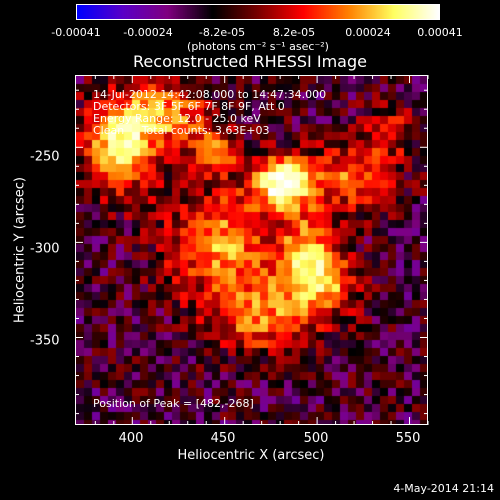  What do you see at coordinates (258, 46) in the screenshot?
I see `colorbar-units: (photons cm⁻² s⁻¹ asec⁻²)` at bounding box center [258, 46].